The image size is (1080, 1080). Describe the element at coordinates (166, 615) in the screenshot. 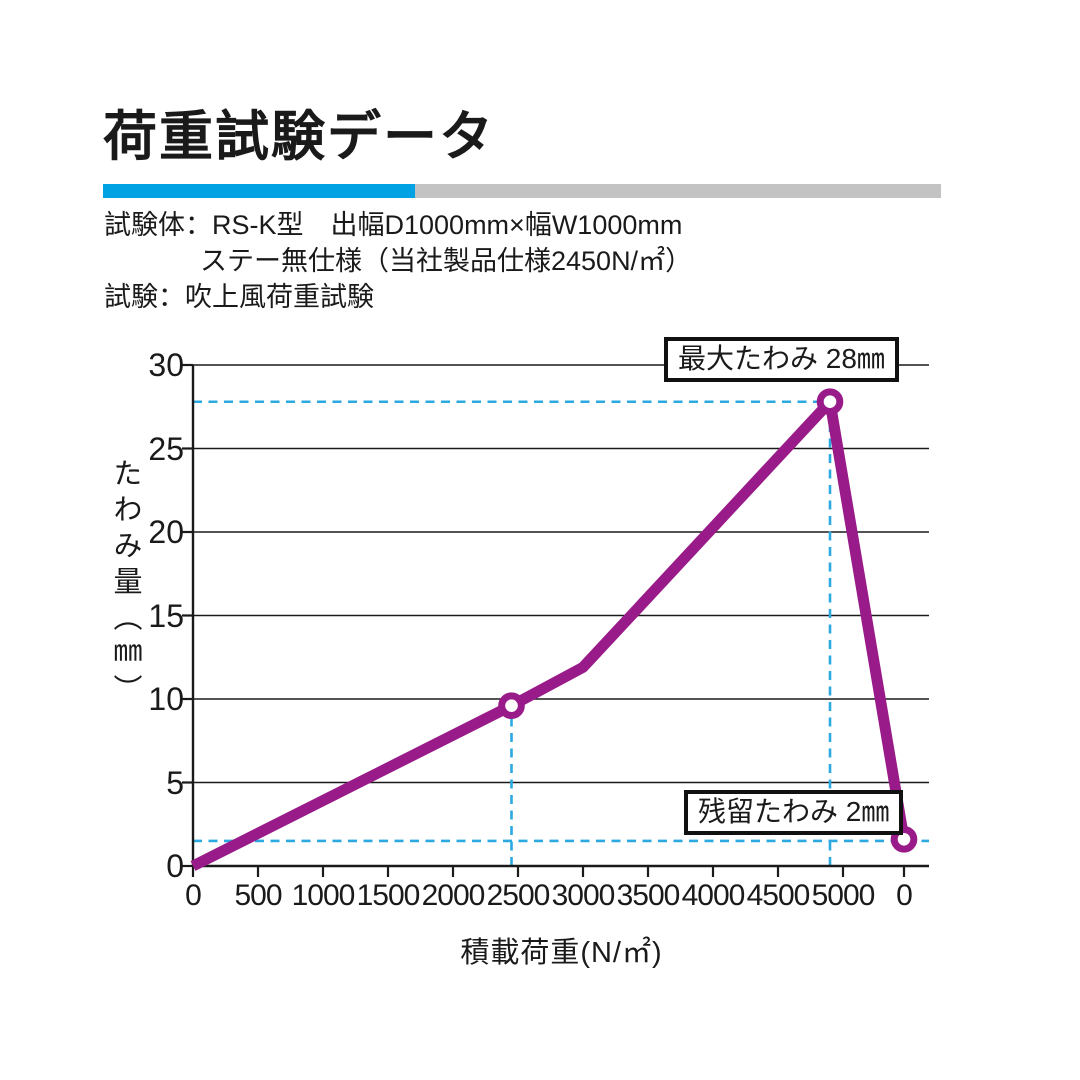

I see `y-tick-label: 15` at that location.